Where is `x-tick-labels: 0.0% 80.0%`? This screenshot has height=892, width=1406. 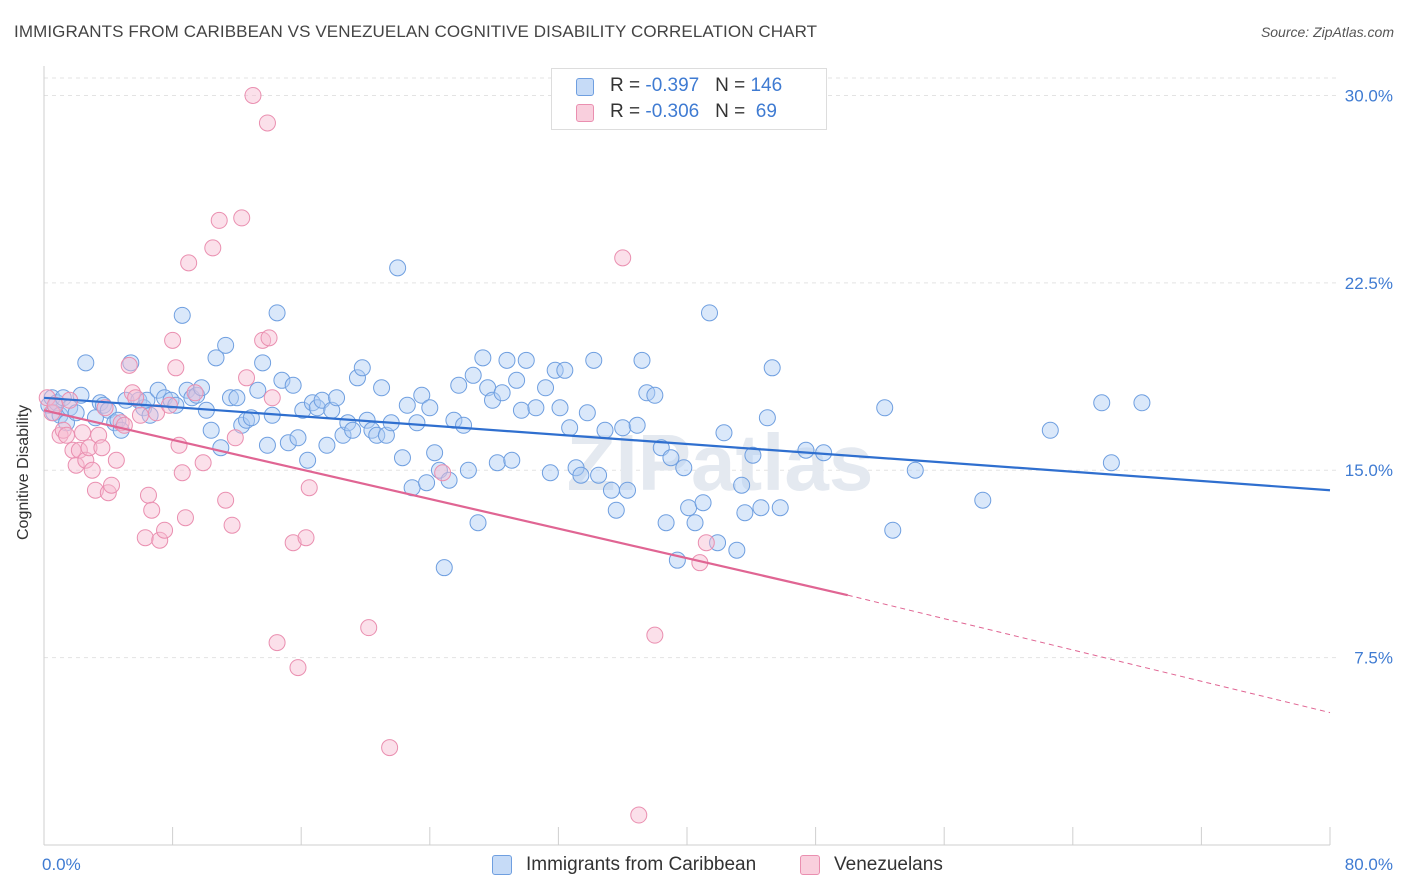
x-tick-labels: 0.0% 80.0% is located at coordinates (717, 864).